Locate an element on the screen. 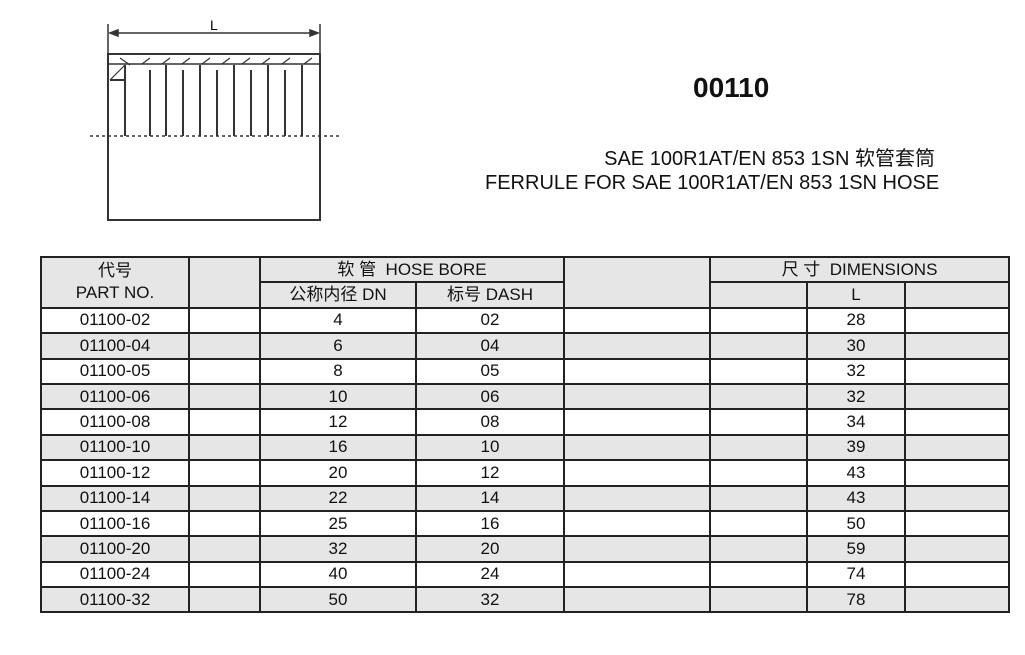 This screenshot has height=655, width=1025. table-row: 01100-24 40 24 74 is located at coordinates (525, 574).